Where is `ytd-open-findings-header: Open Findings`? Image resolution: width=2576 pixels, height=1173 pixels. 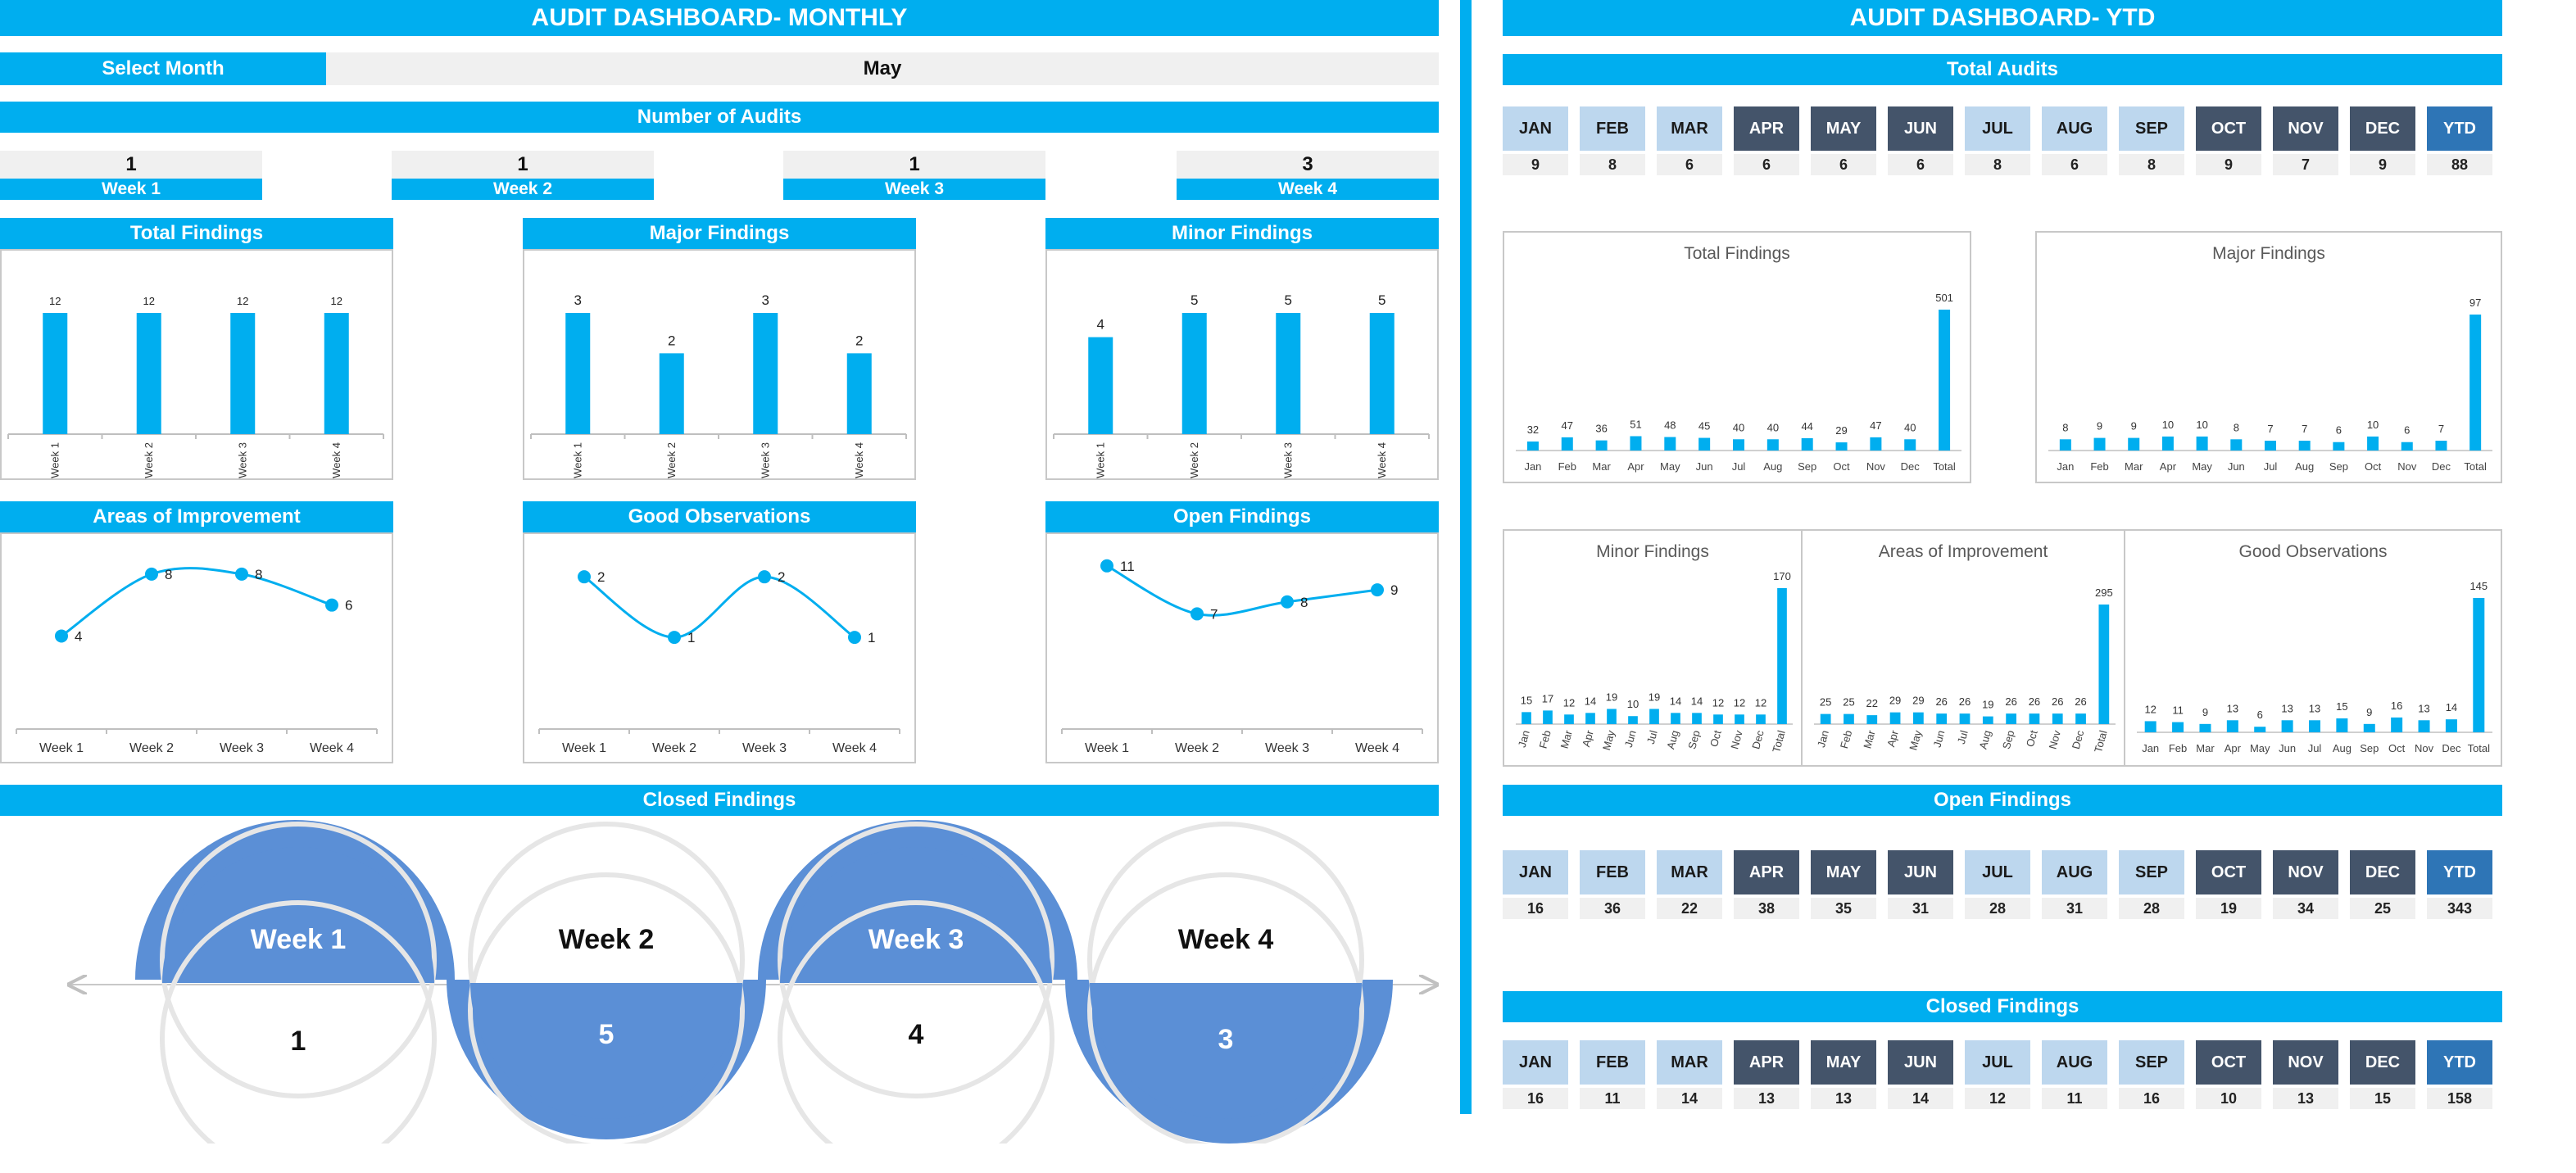
ytd-open-findings-header: Open Findings is located at coordinates (2003, 800).